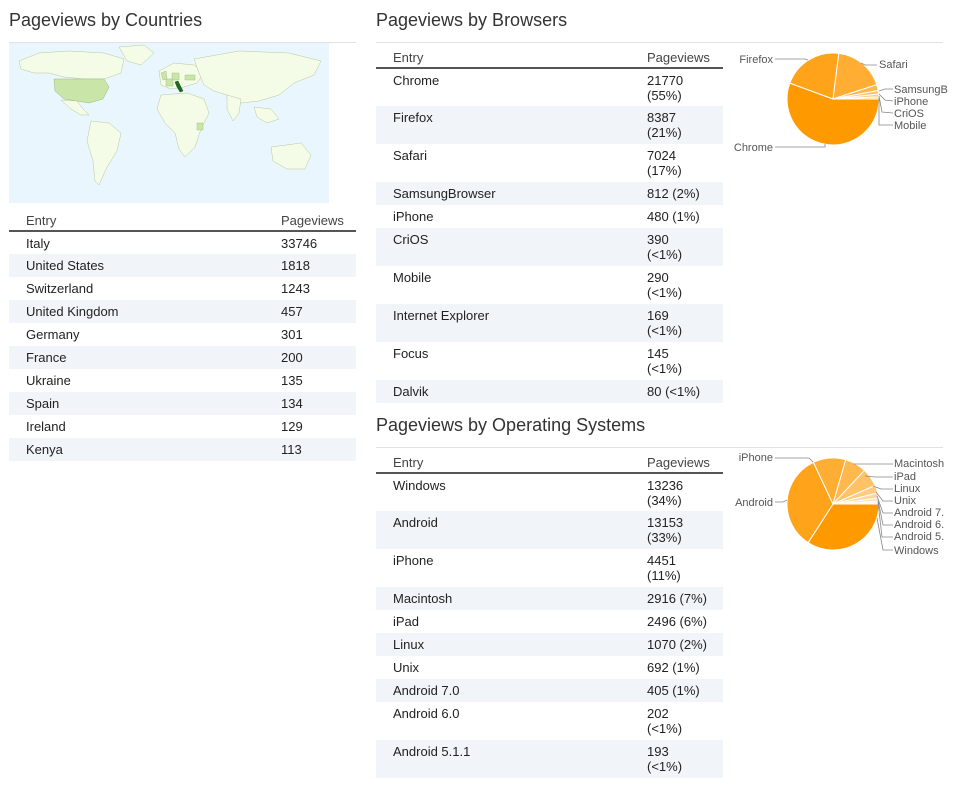 The width and height of the screenshot is (958, 792). I want to click on map-country-italy, so click(179, 86).